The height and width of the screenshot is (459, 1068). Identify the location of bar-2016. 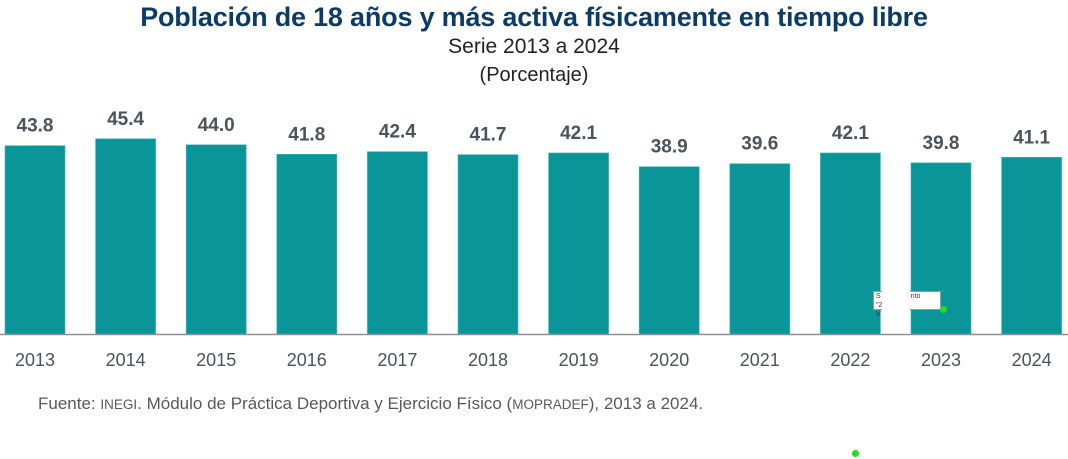
(307, 244).